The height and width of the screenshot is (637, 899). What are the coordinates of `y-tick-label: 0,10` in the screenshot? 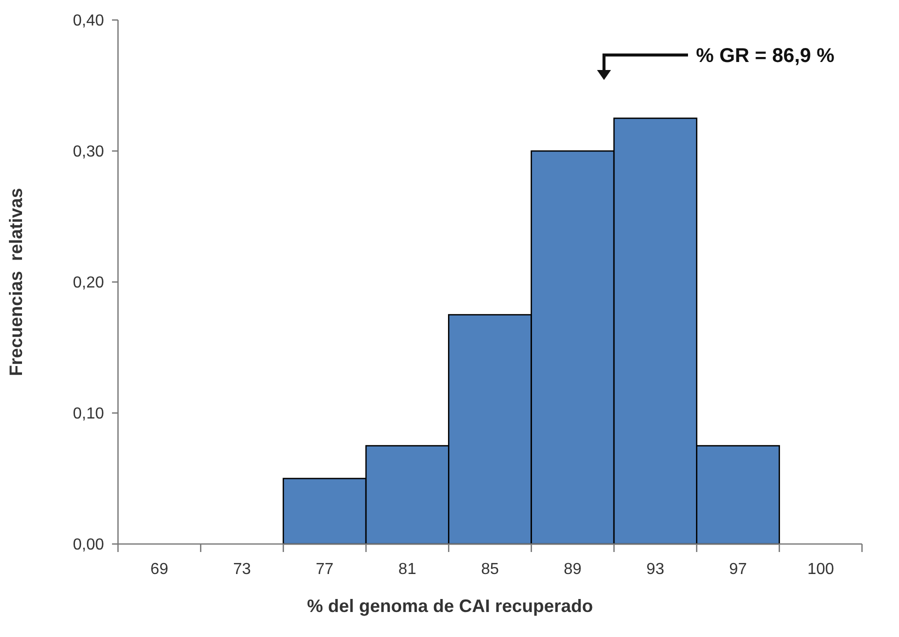 It's located at (88, 414).